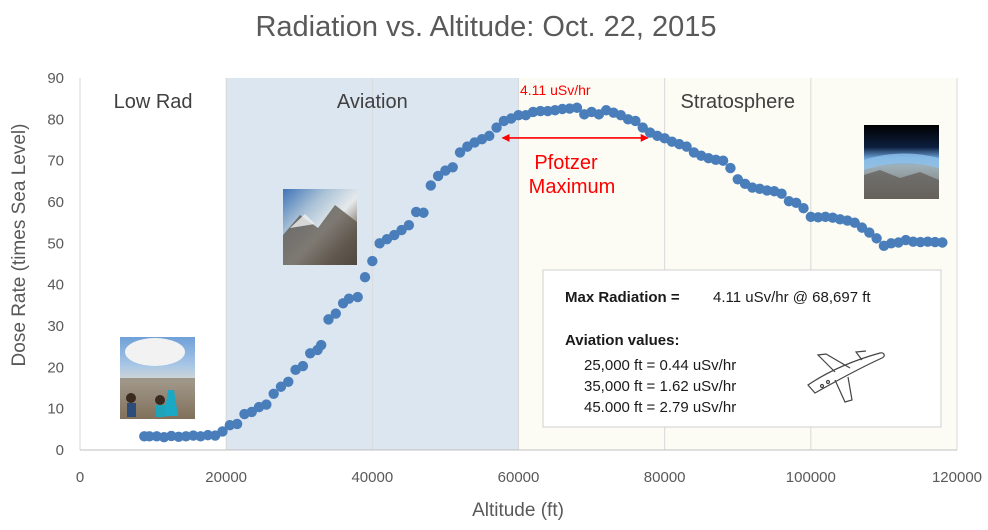  Describe the element at coordinates (485, 27) in the screenshot. I see `chart-title: Radiation vs. Altitude: Oct. 22, 2015` at that location.